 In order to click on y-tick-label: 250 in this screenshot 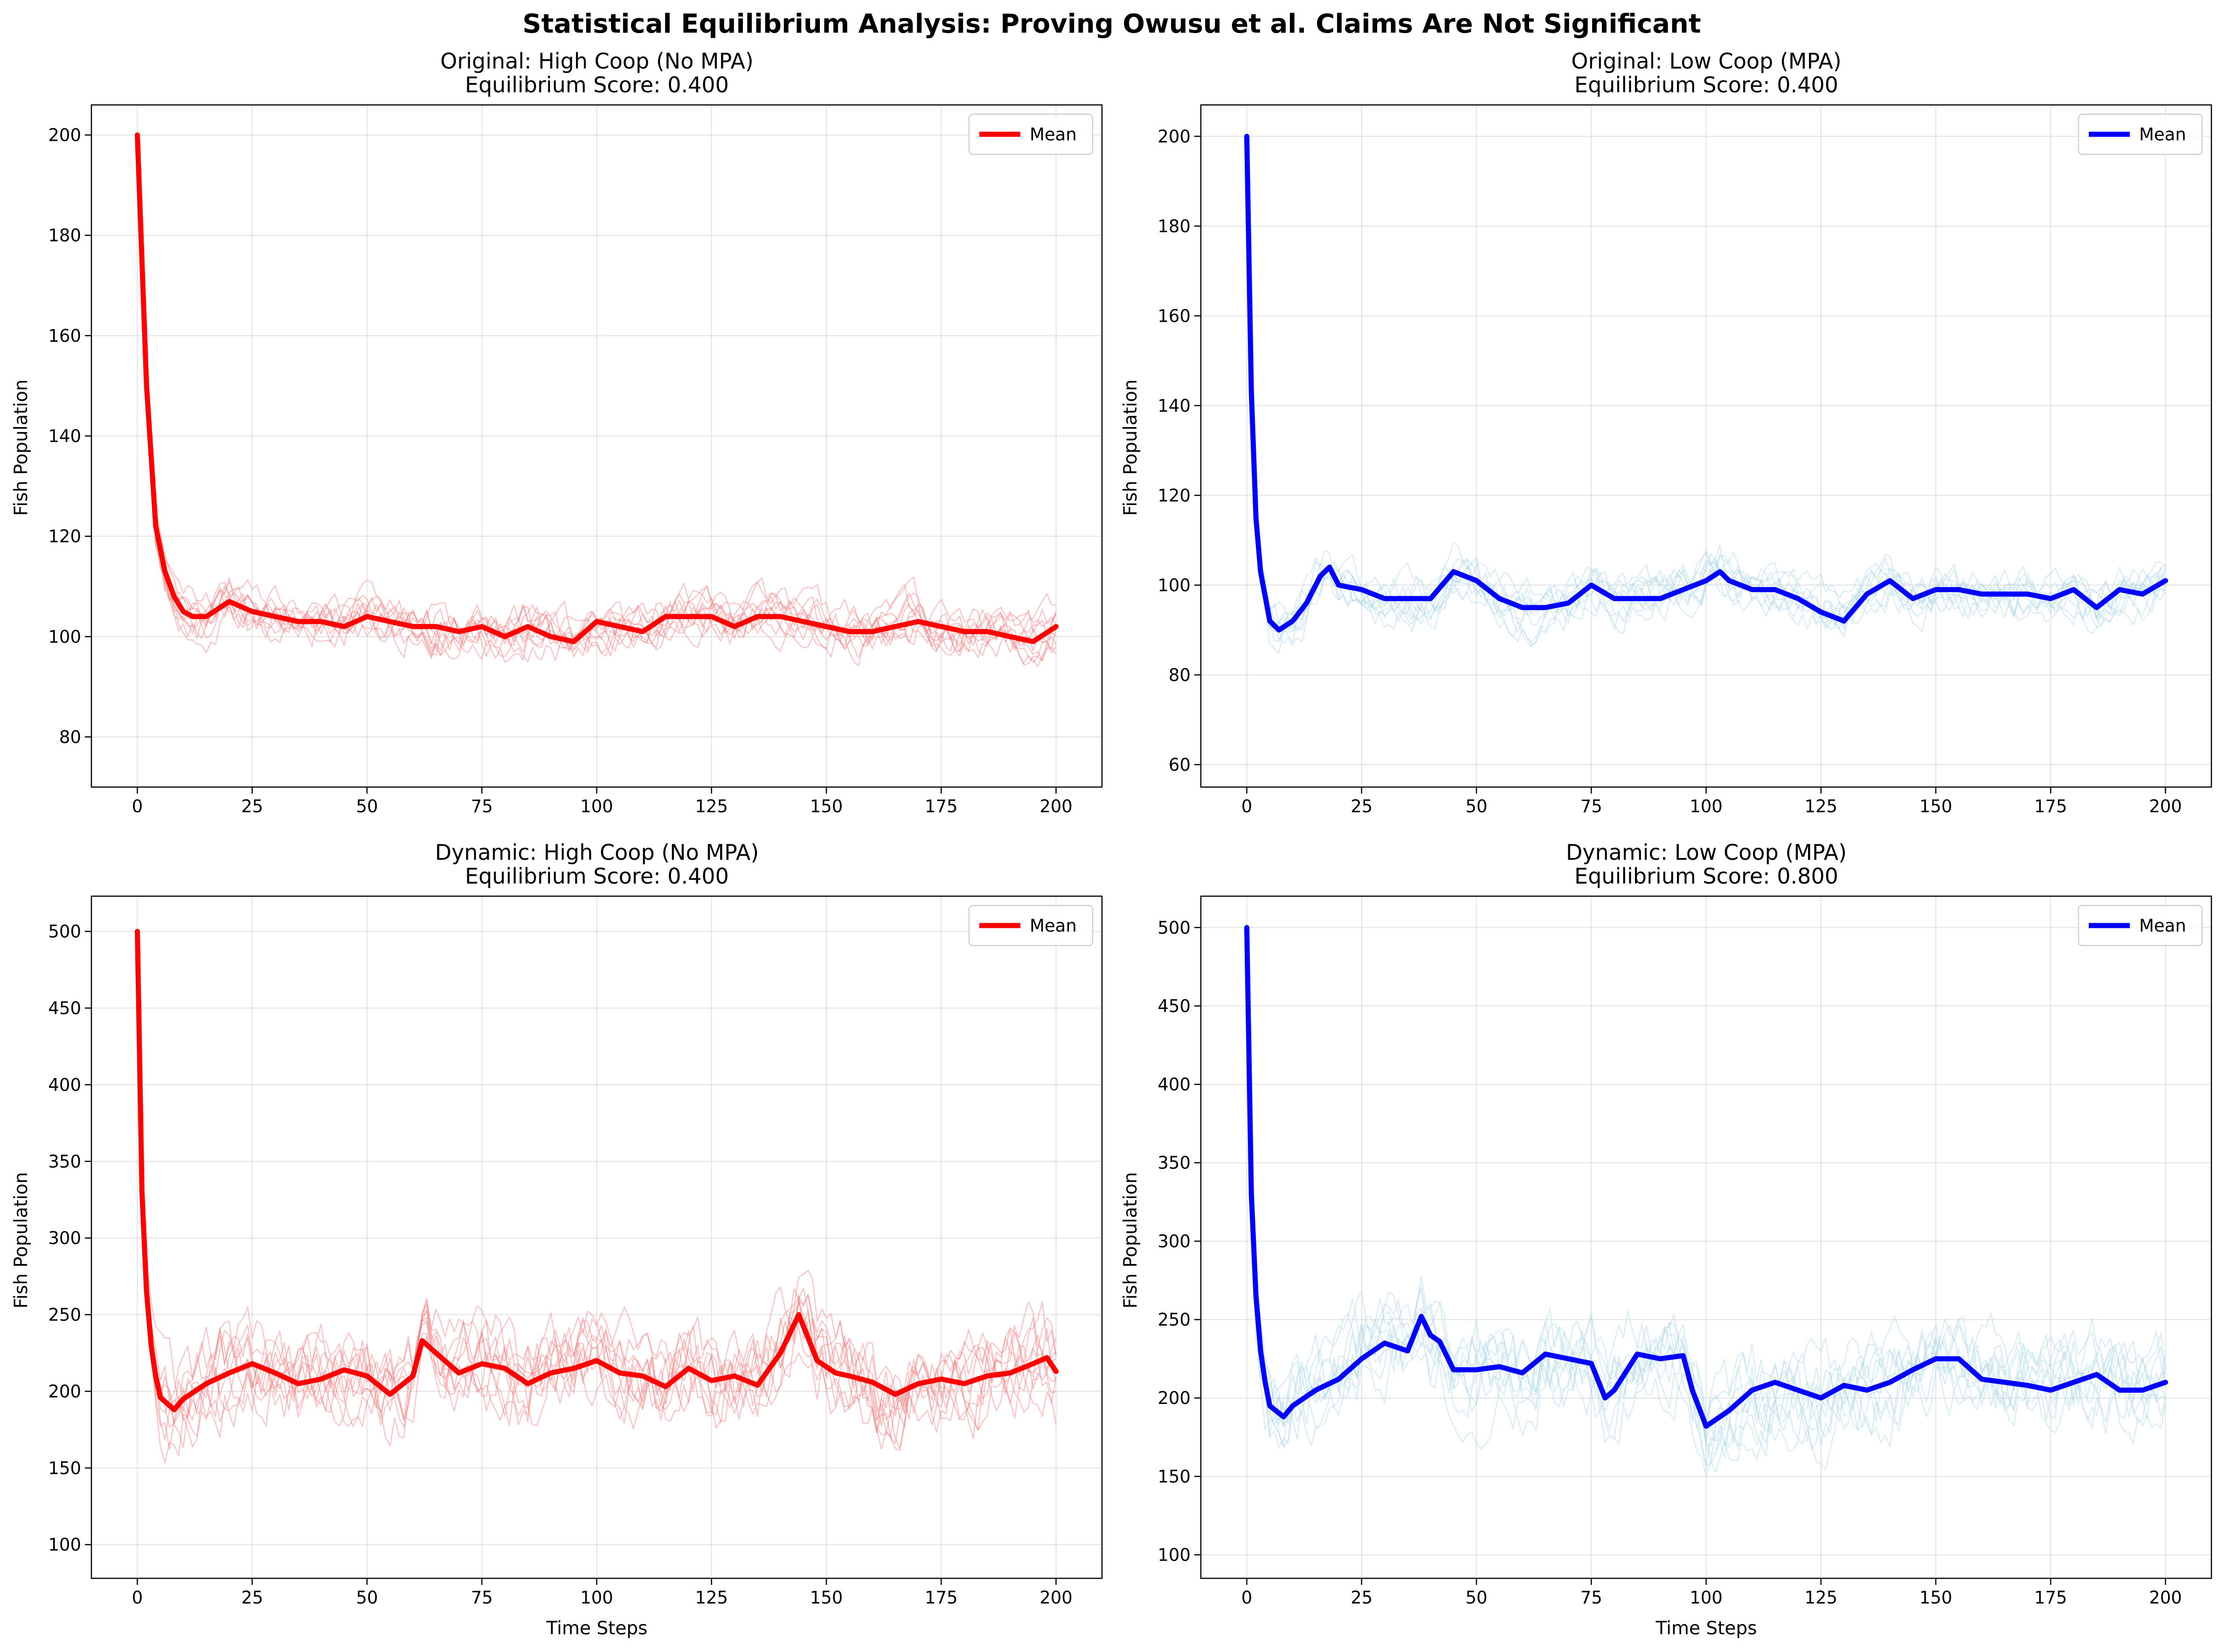, I will do `click(64, 1315)`.